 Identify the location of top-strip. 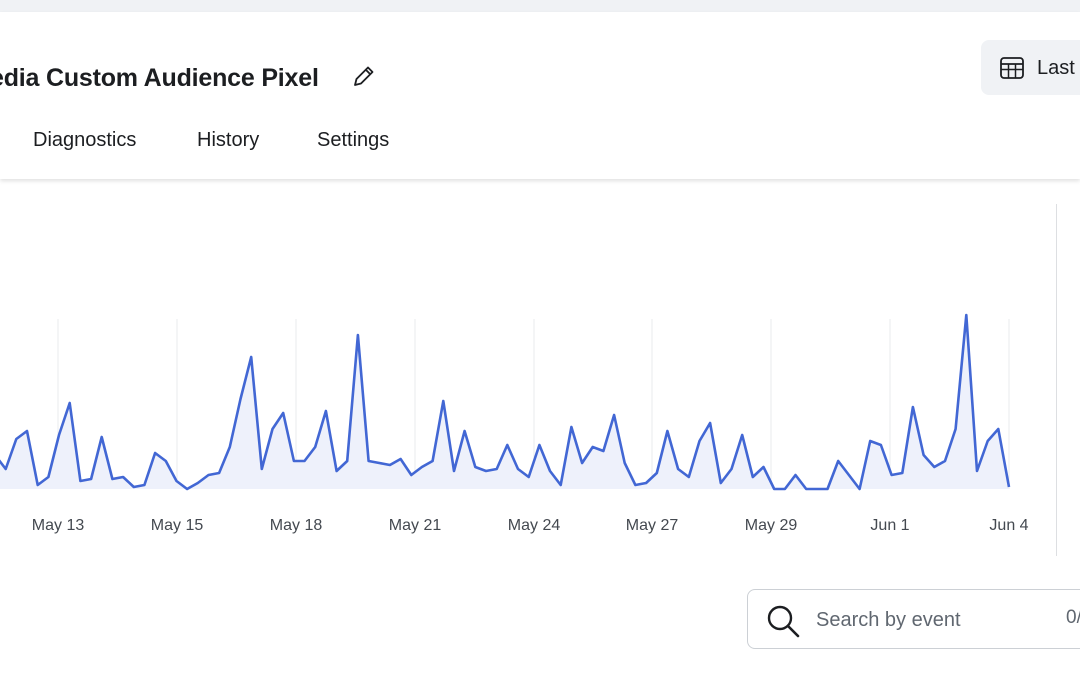
(540, 6).